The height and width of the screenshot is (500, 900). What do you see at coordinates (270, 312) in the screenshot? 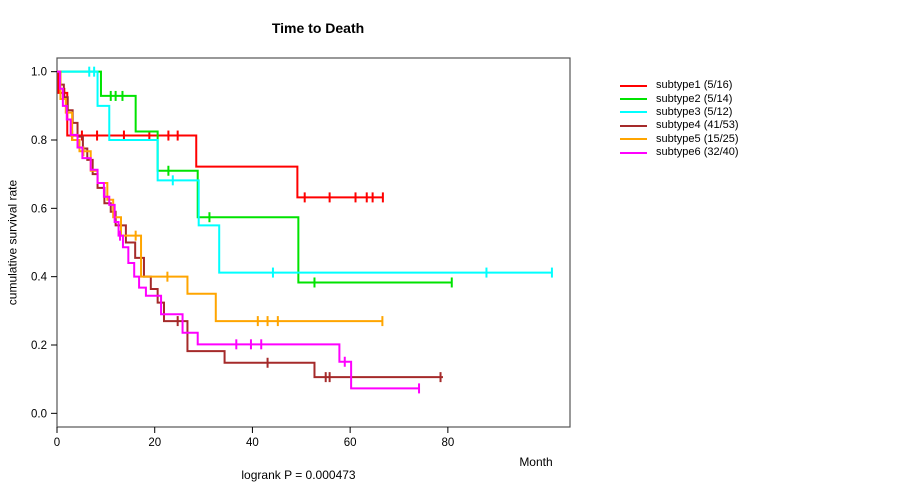
I see `censor-ticks-subtype6` at bounding box center [270, 312].